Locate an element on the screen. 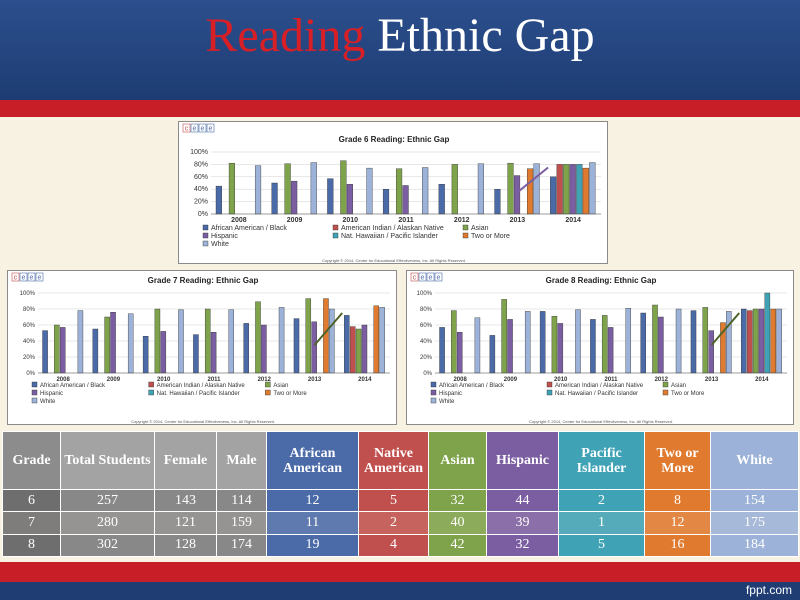 Image resolution: width=800 pixels, height=600 pixels. slide-title: Reading Ethnic Gap is located at coordinates (400, 35).